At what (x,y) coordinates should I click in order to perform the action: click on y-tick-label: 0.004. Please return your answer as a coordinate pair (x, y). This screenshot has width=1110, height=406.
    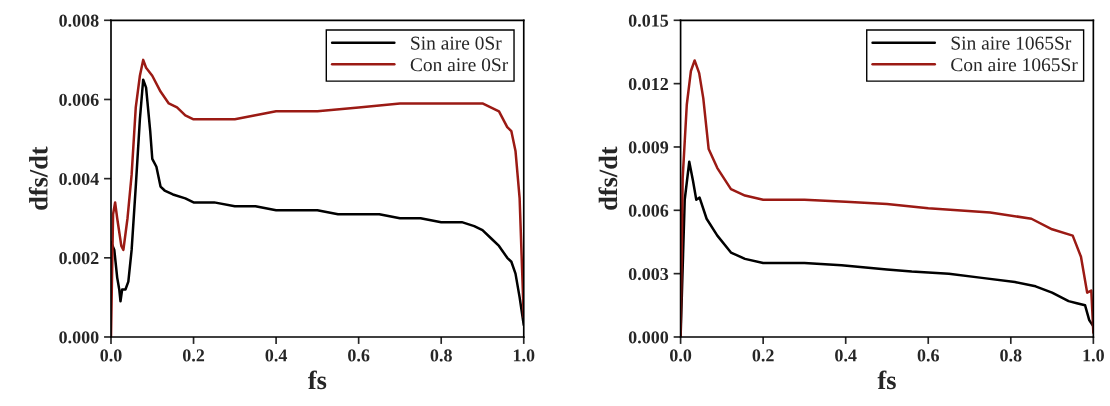
    Looking at the image, I should click on (79, 179).